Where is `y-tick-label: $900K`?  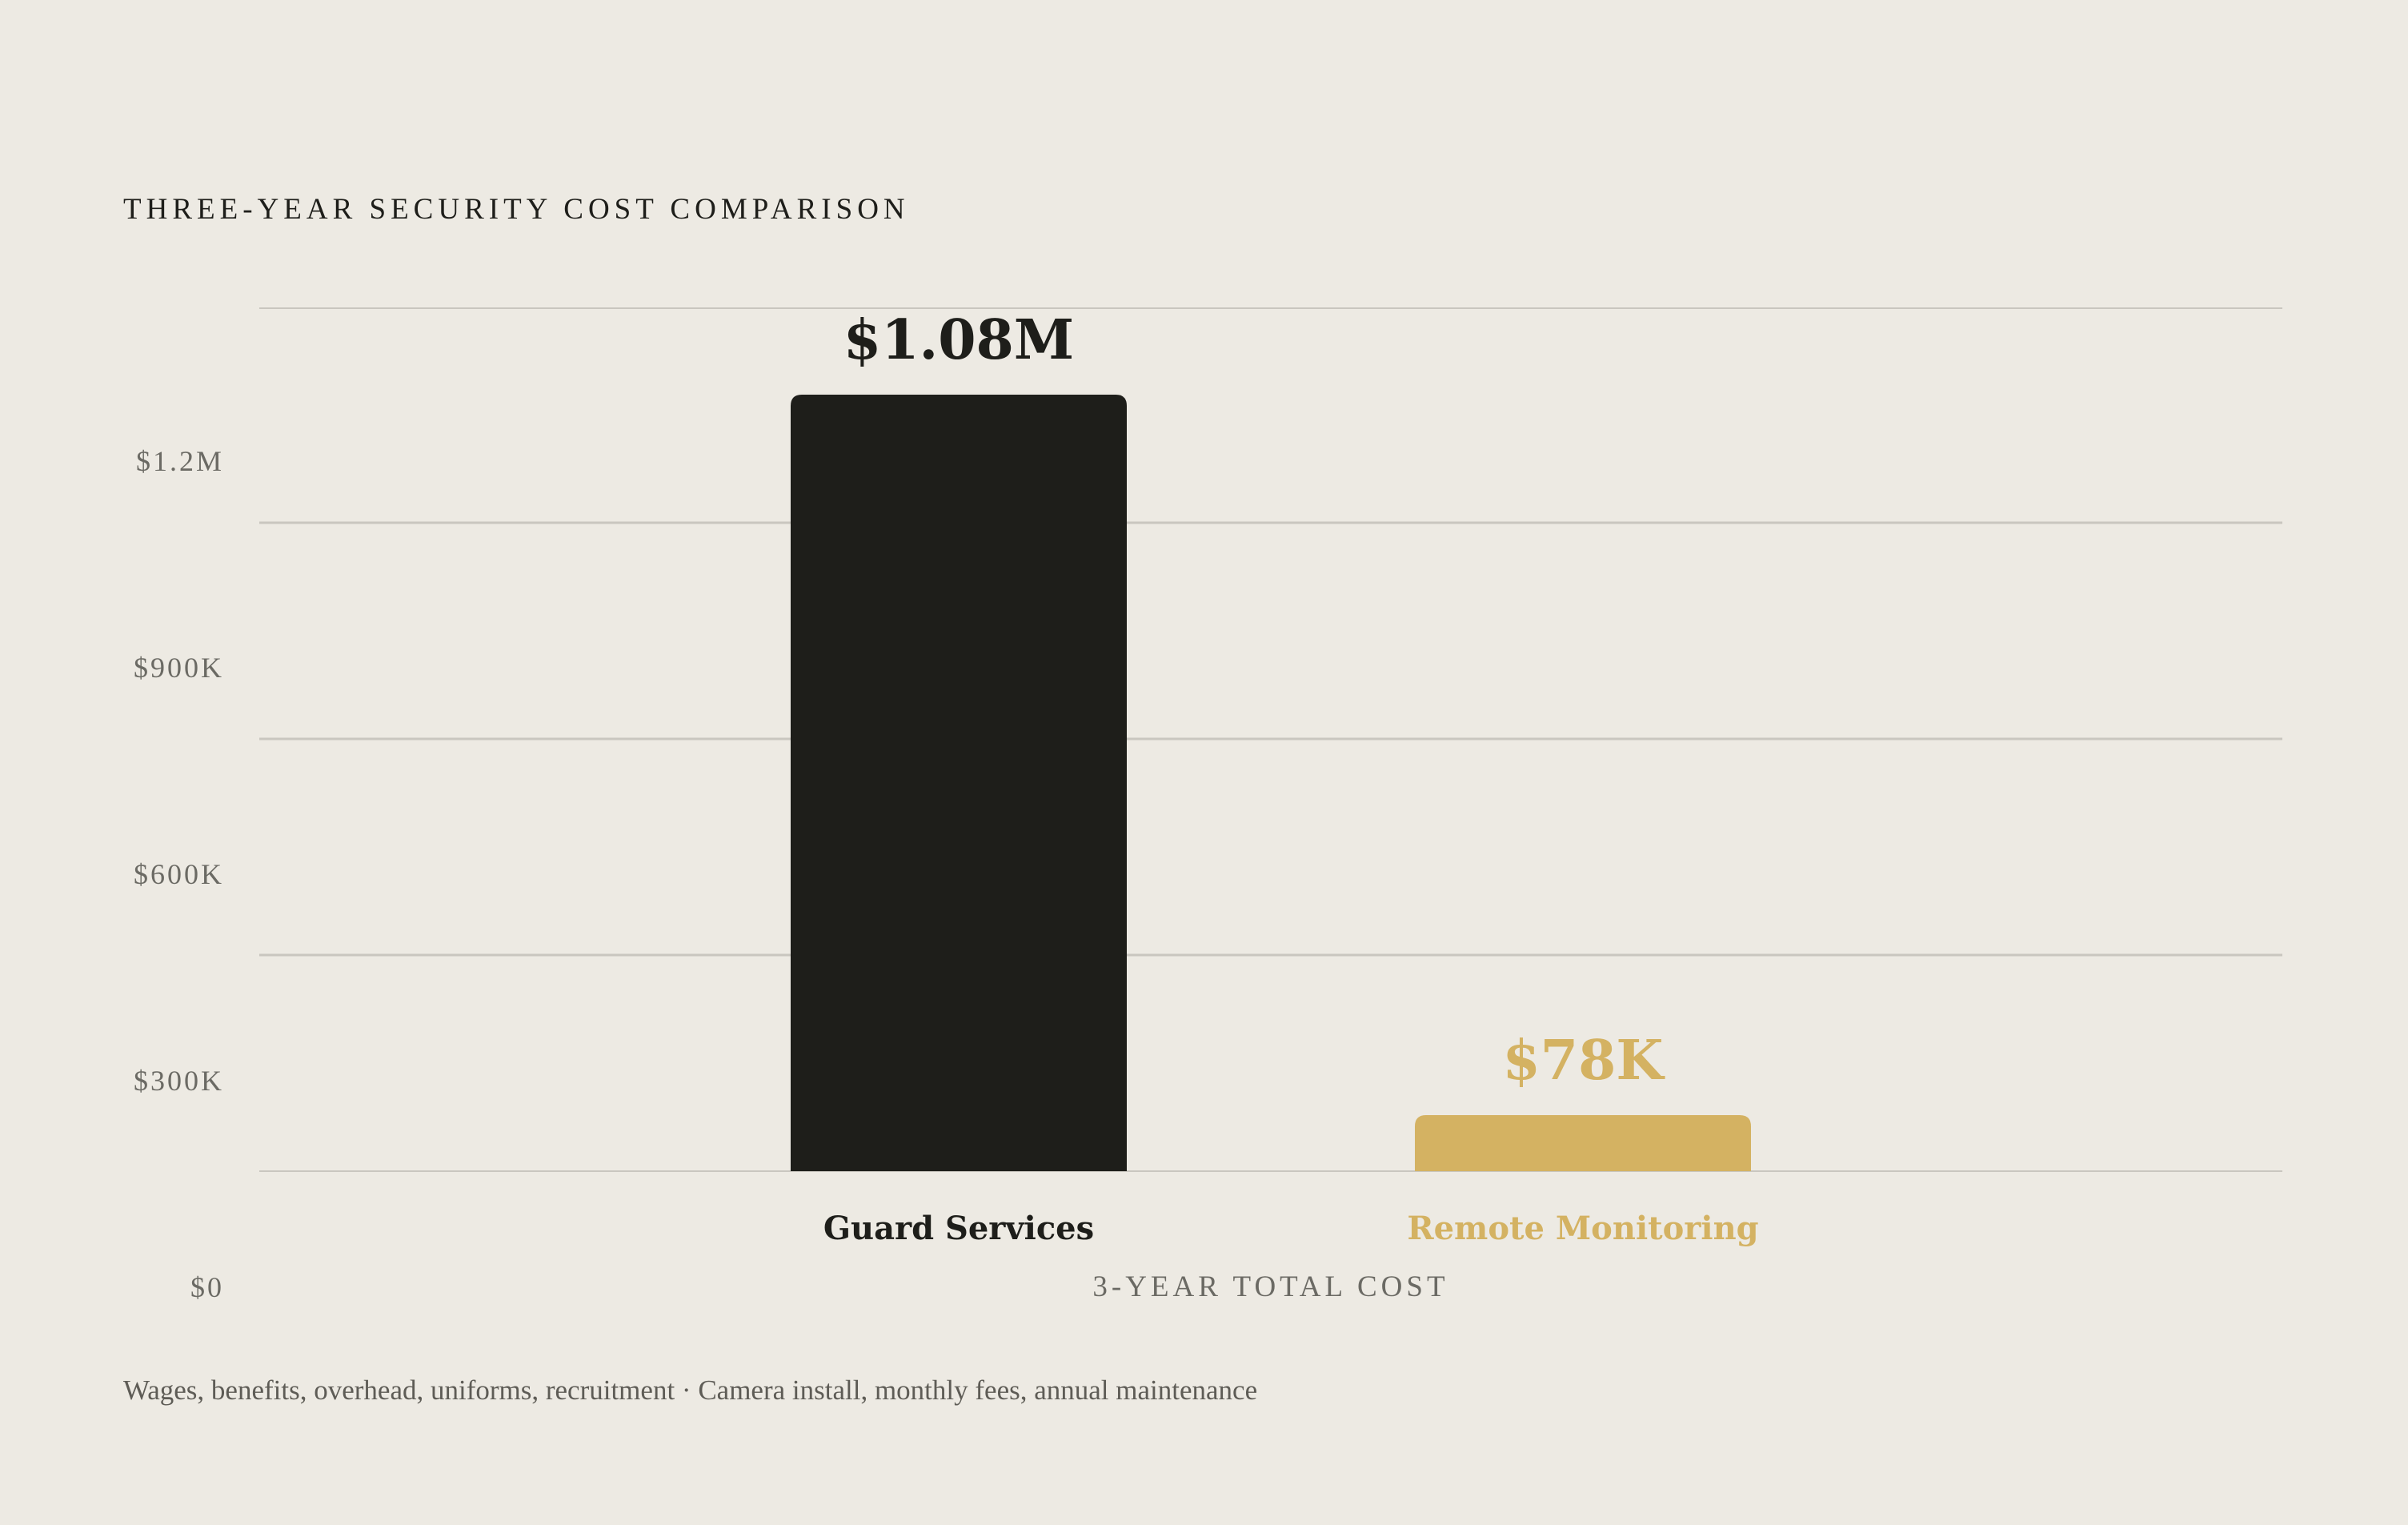 y-tick-label: $900K is located at coordinates (179, 668).